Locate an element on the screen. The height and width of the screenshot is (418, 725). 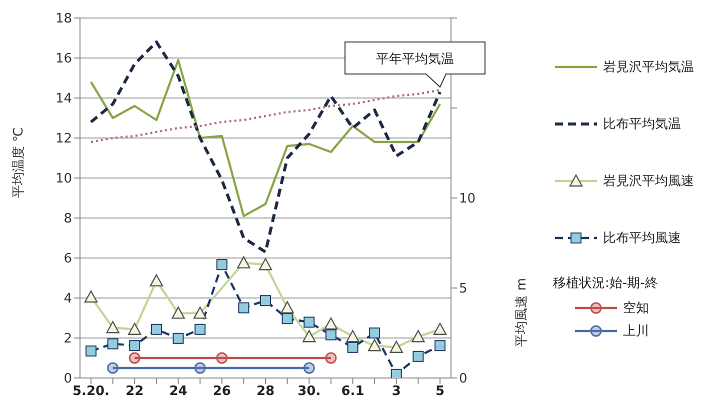
y2-axis-title: 平均風速 m is located at coordinates (522, 312).